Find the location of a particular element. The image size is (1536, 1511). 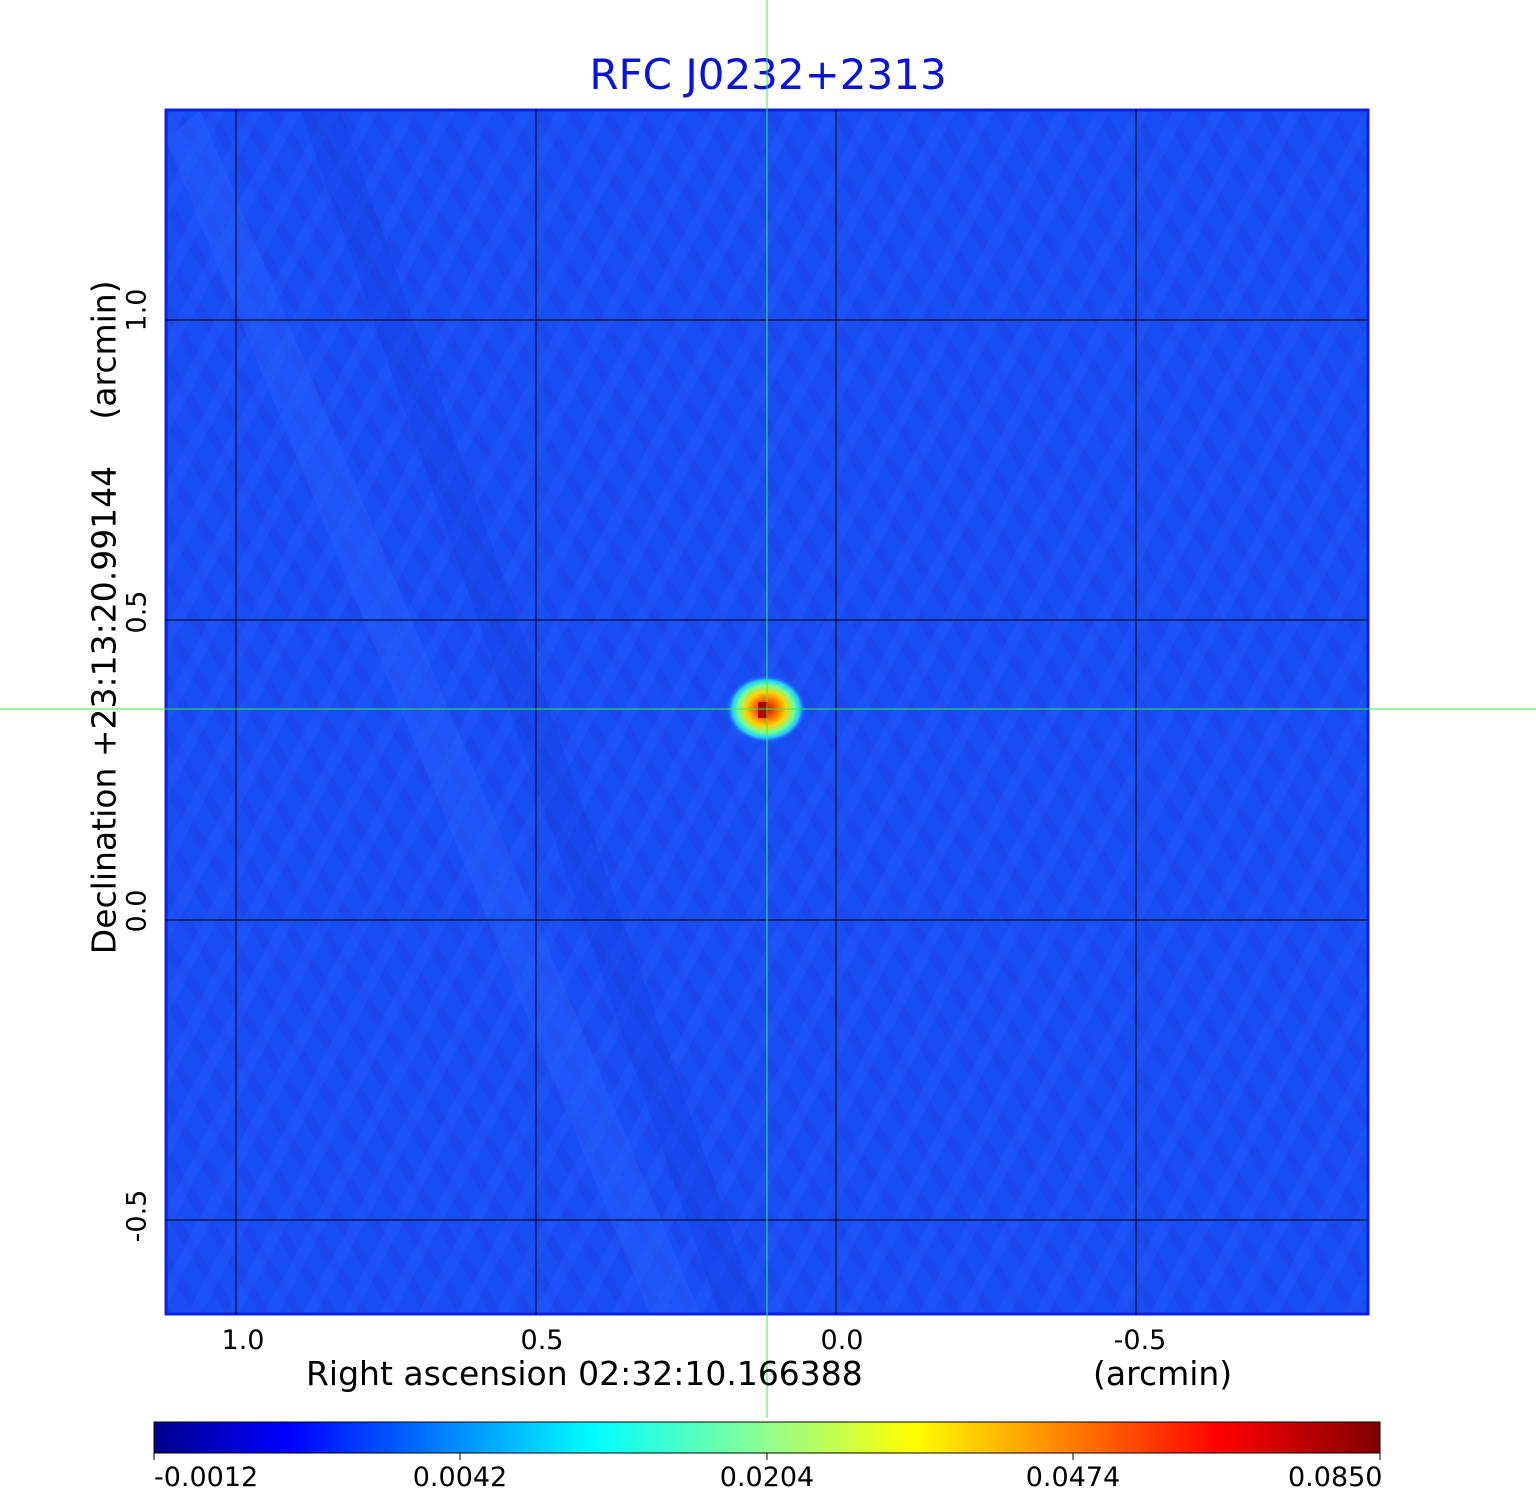

x-axis-label: Right ascension 02:32:10.166388 is located at coordinates (584, 1373).